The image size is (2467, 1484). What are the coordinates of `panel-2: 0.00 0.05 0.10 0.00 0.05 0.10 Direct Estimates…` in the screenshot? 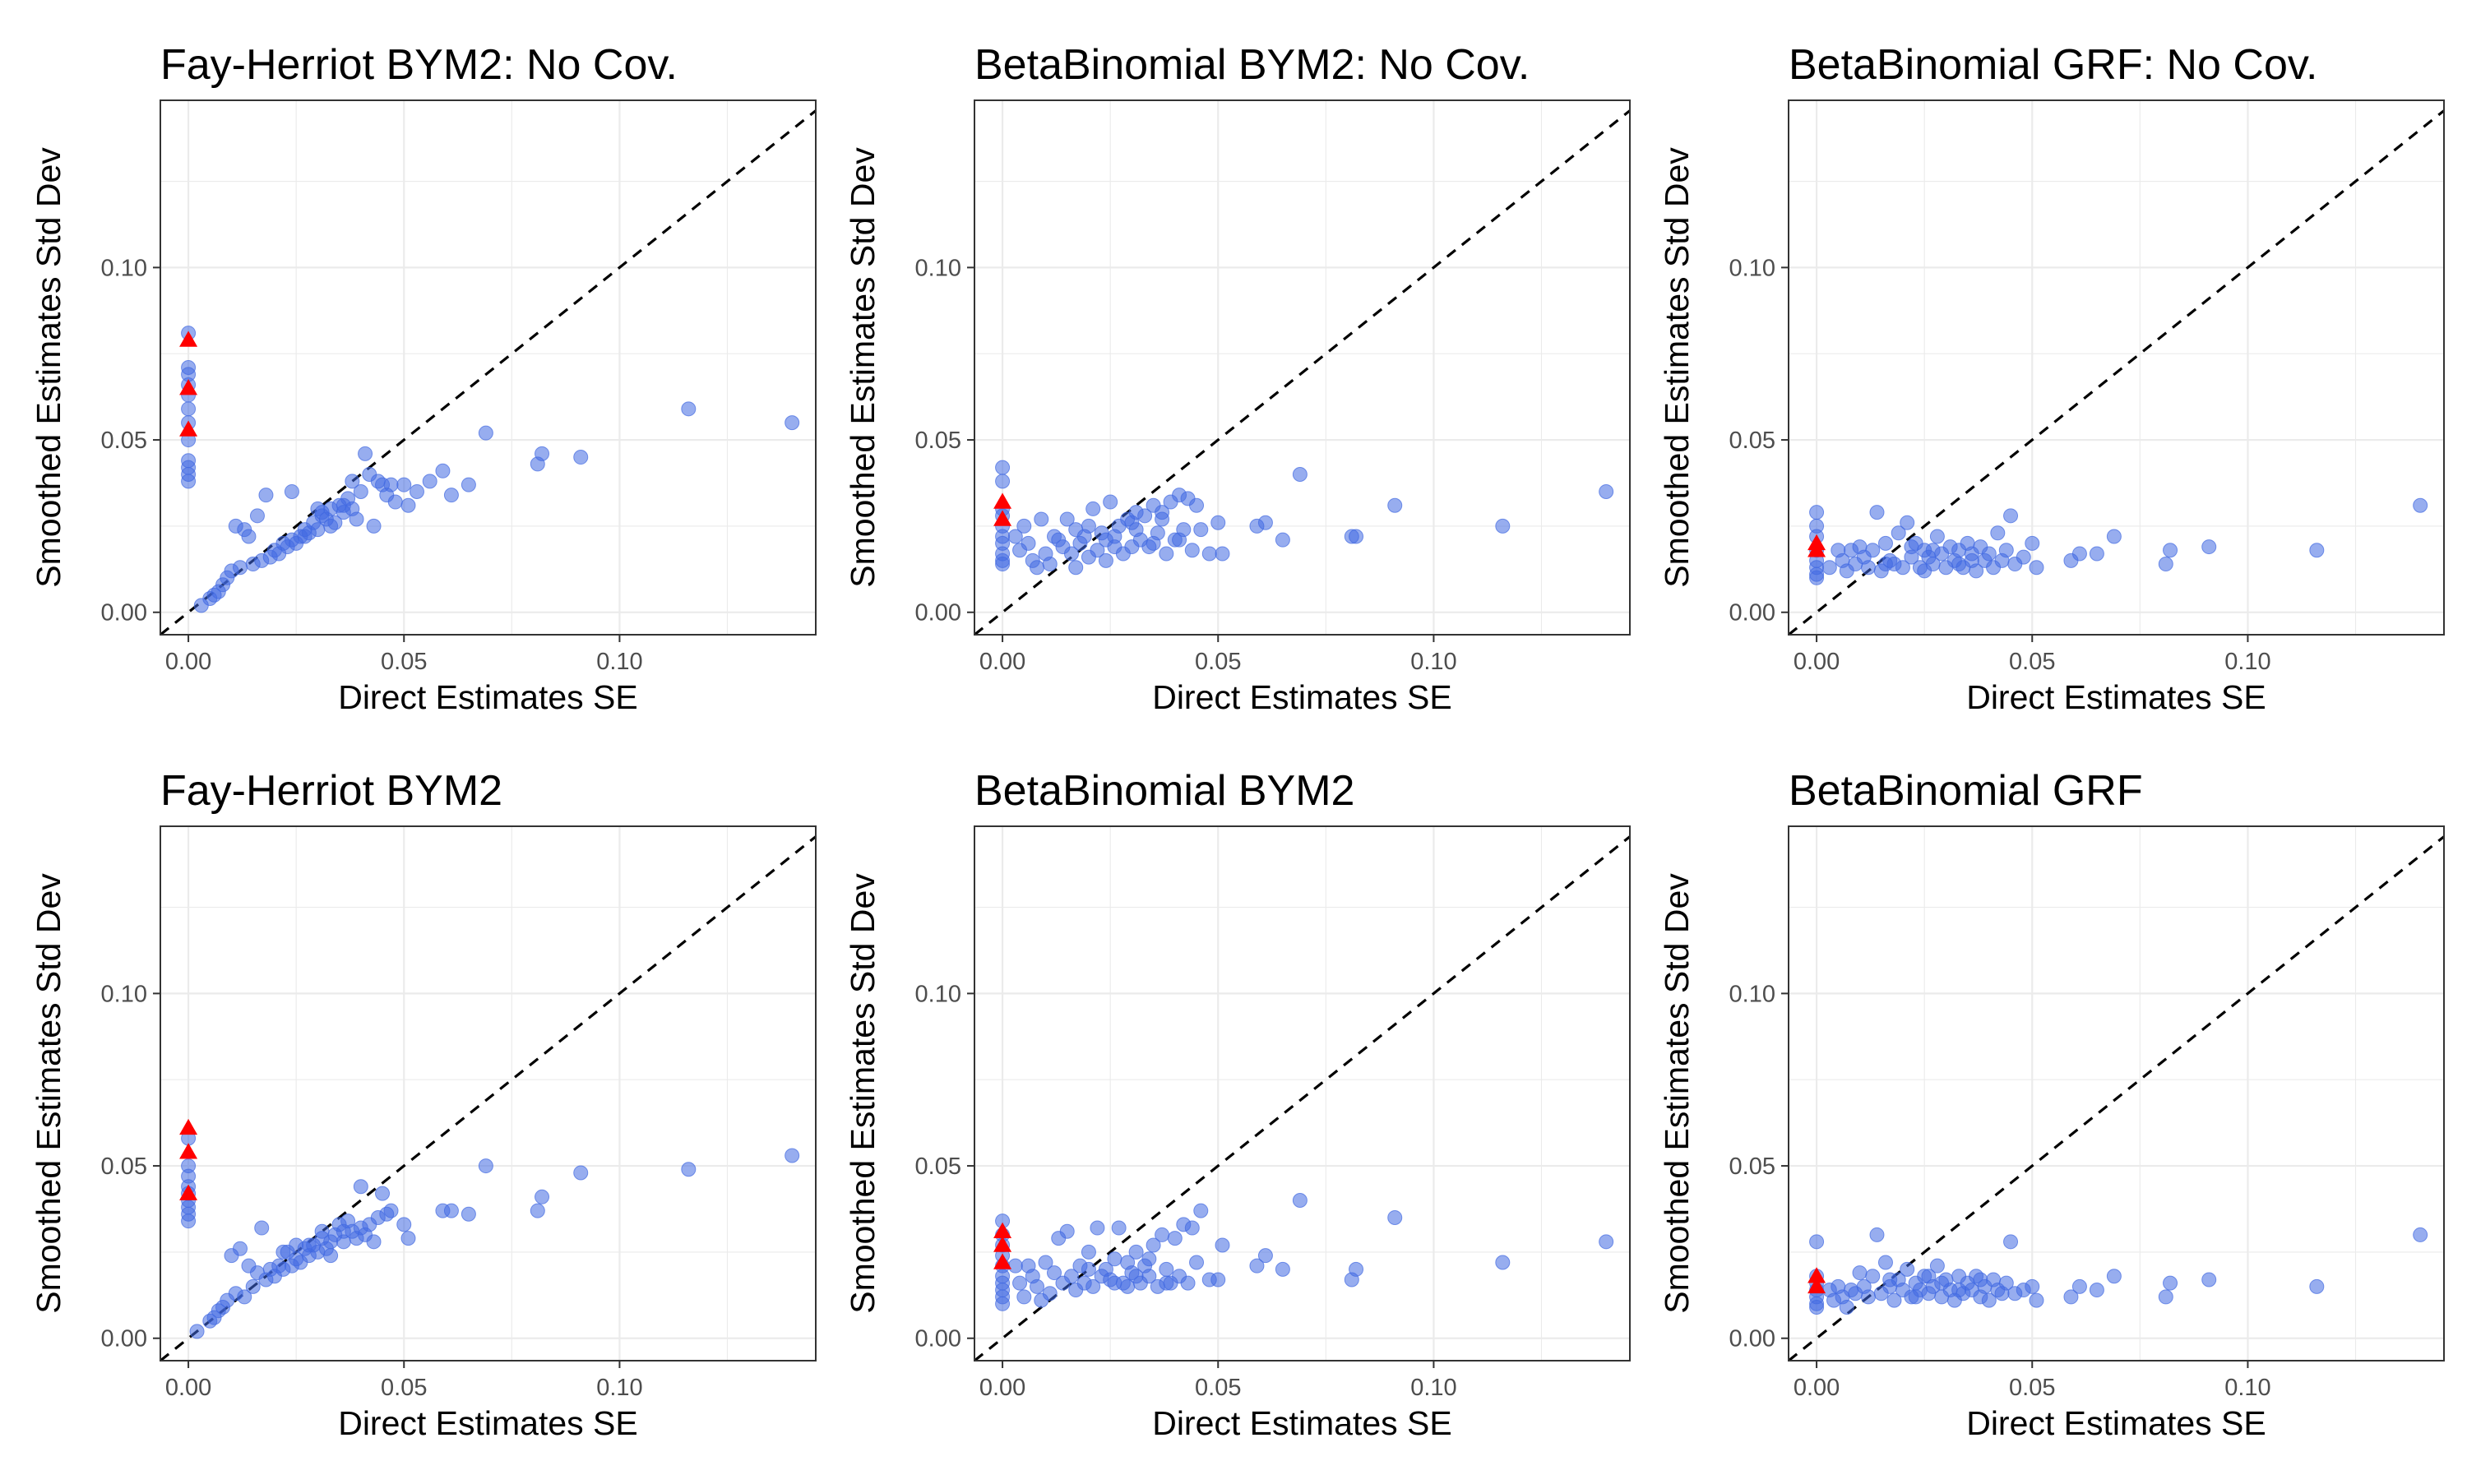 It's located at (1237, 378).